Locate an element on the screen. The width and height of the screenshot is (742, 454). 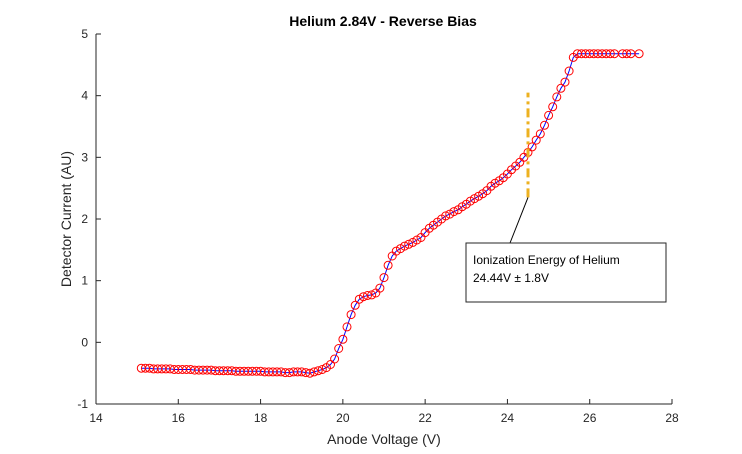
x-ticks: 14 16 18 20 22 24 26 28 is located at coordinates (384, 412).